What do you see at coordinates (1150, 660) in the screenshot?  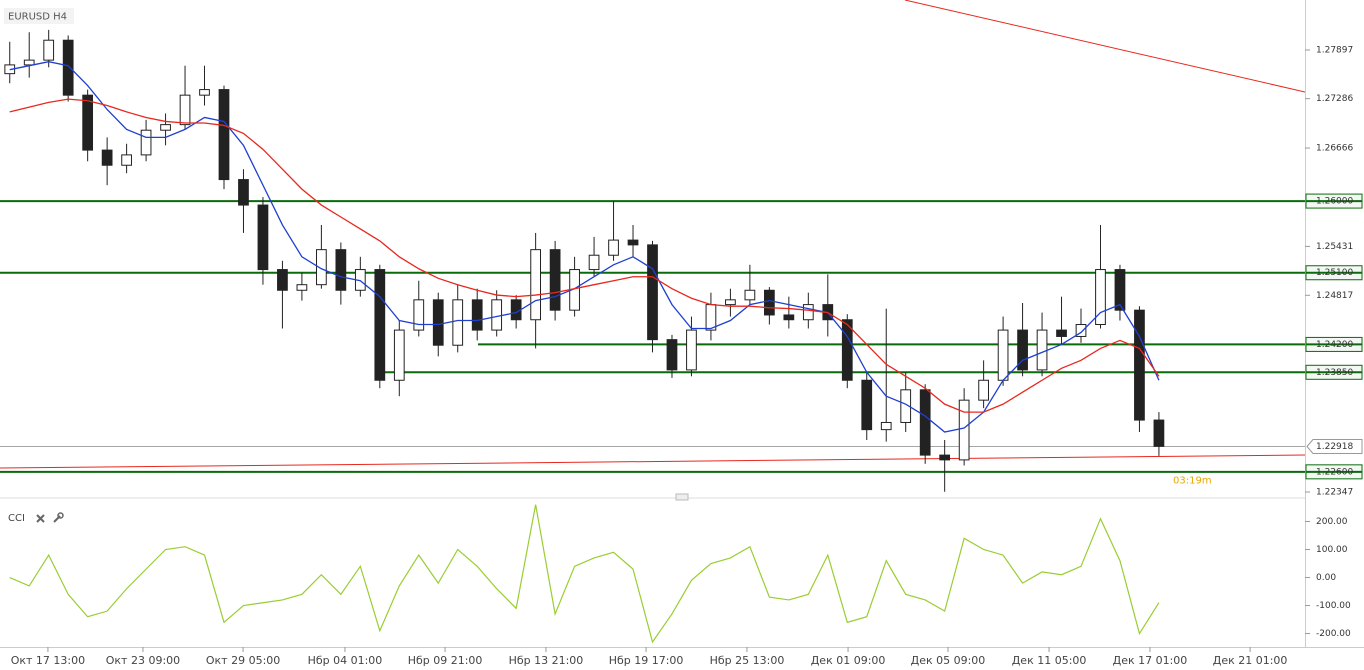 I see `x-tick-label: Дек 17 01:00` at bounding box center [1150, 660].